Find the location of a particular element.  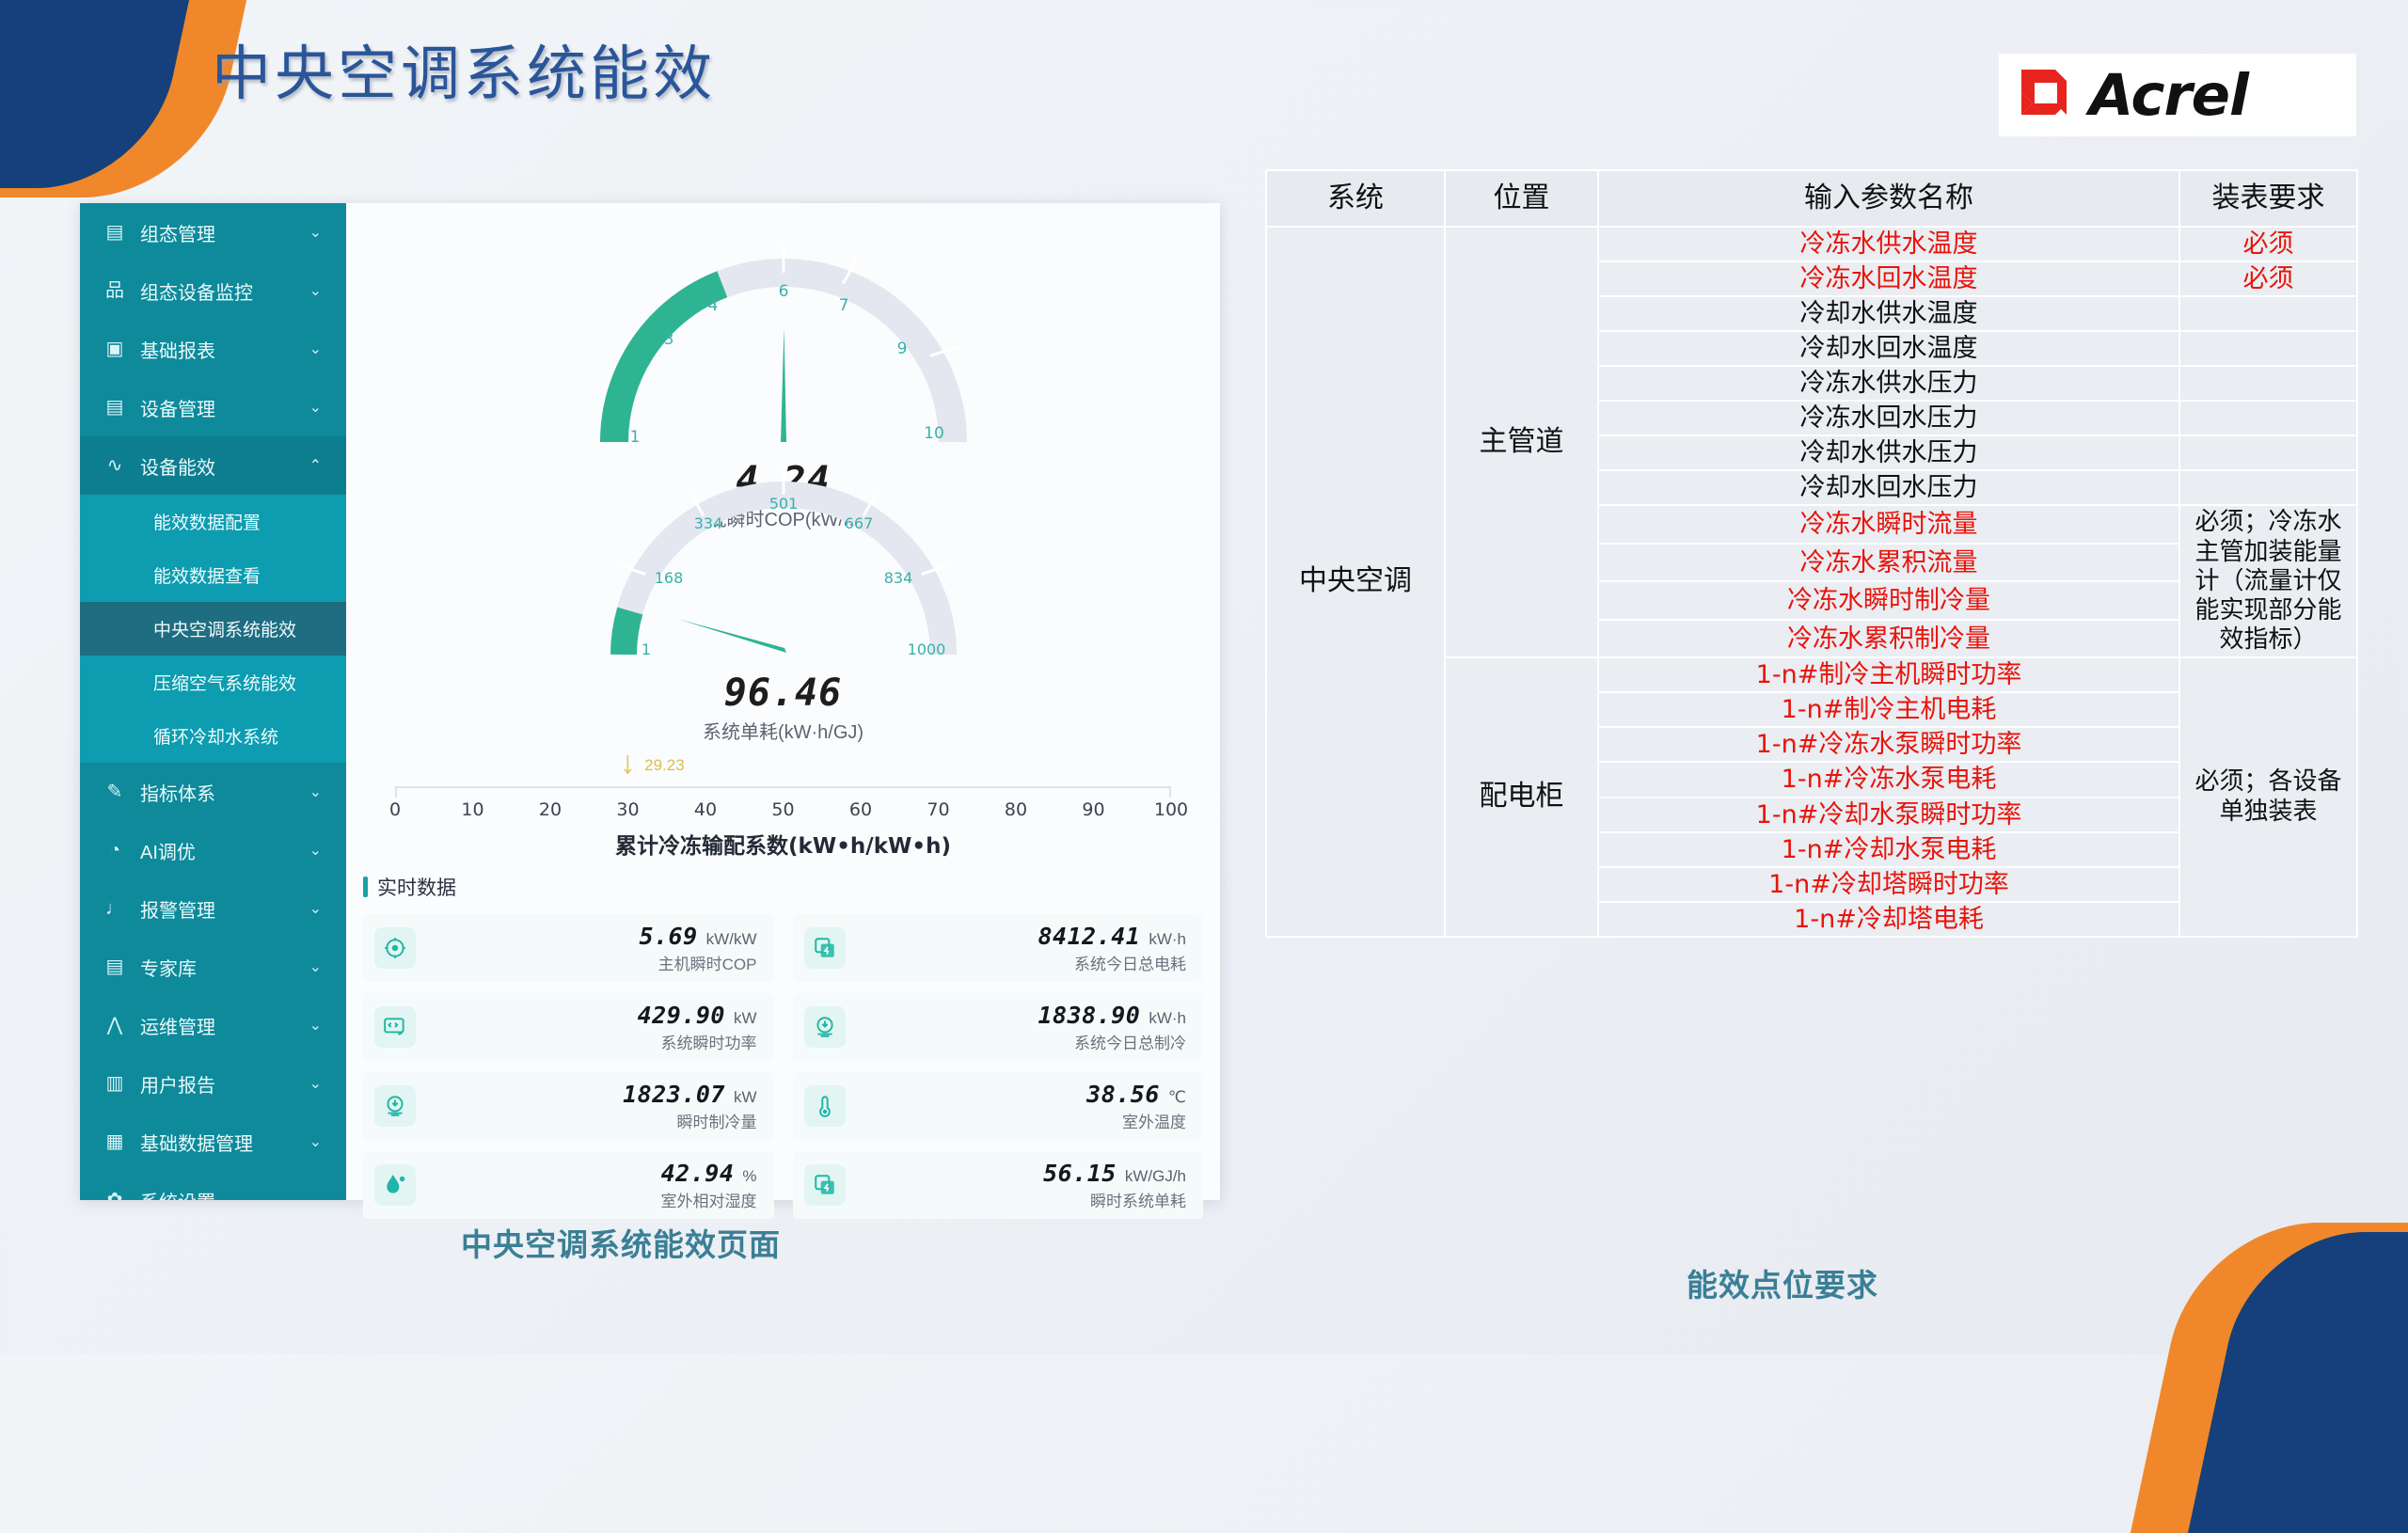

svg-text: 1 is located at coordinates (646, 649).